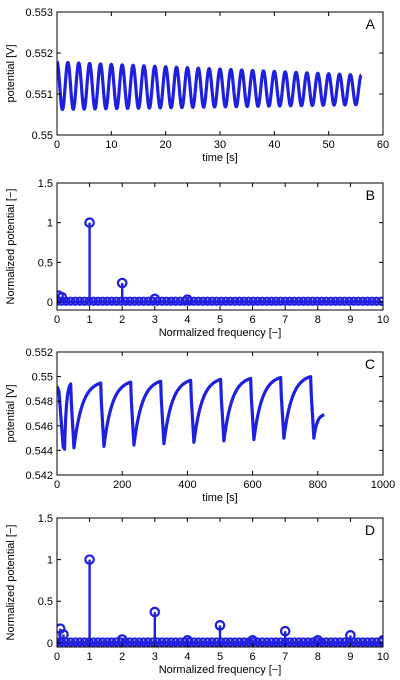 This screenshot has height=680, width=400. I want to click on panel-letter: A, so click(371, 24).